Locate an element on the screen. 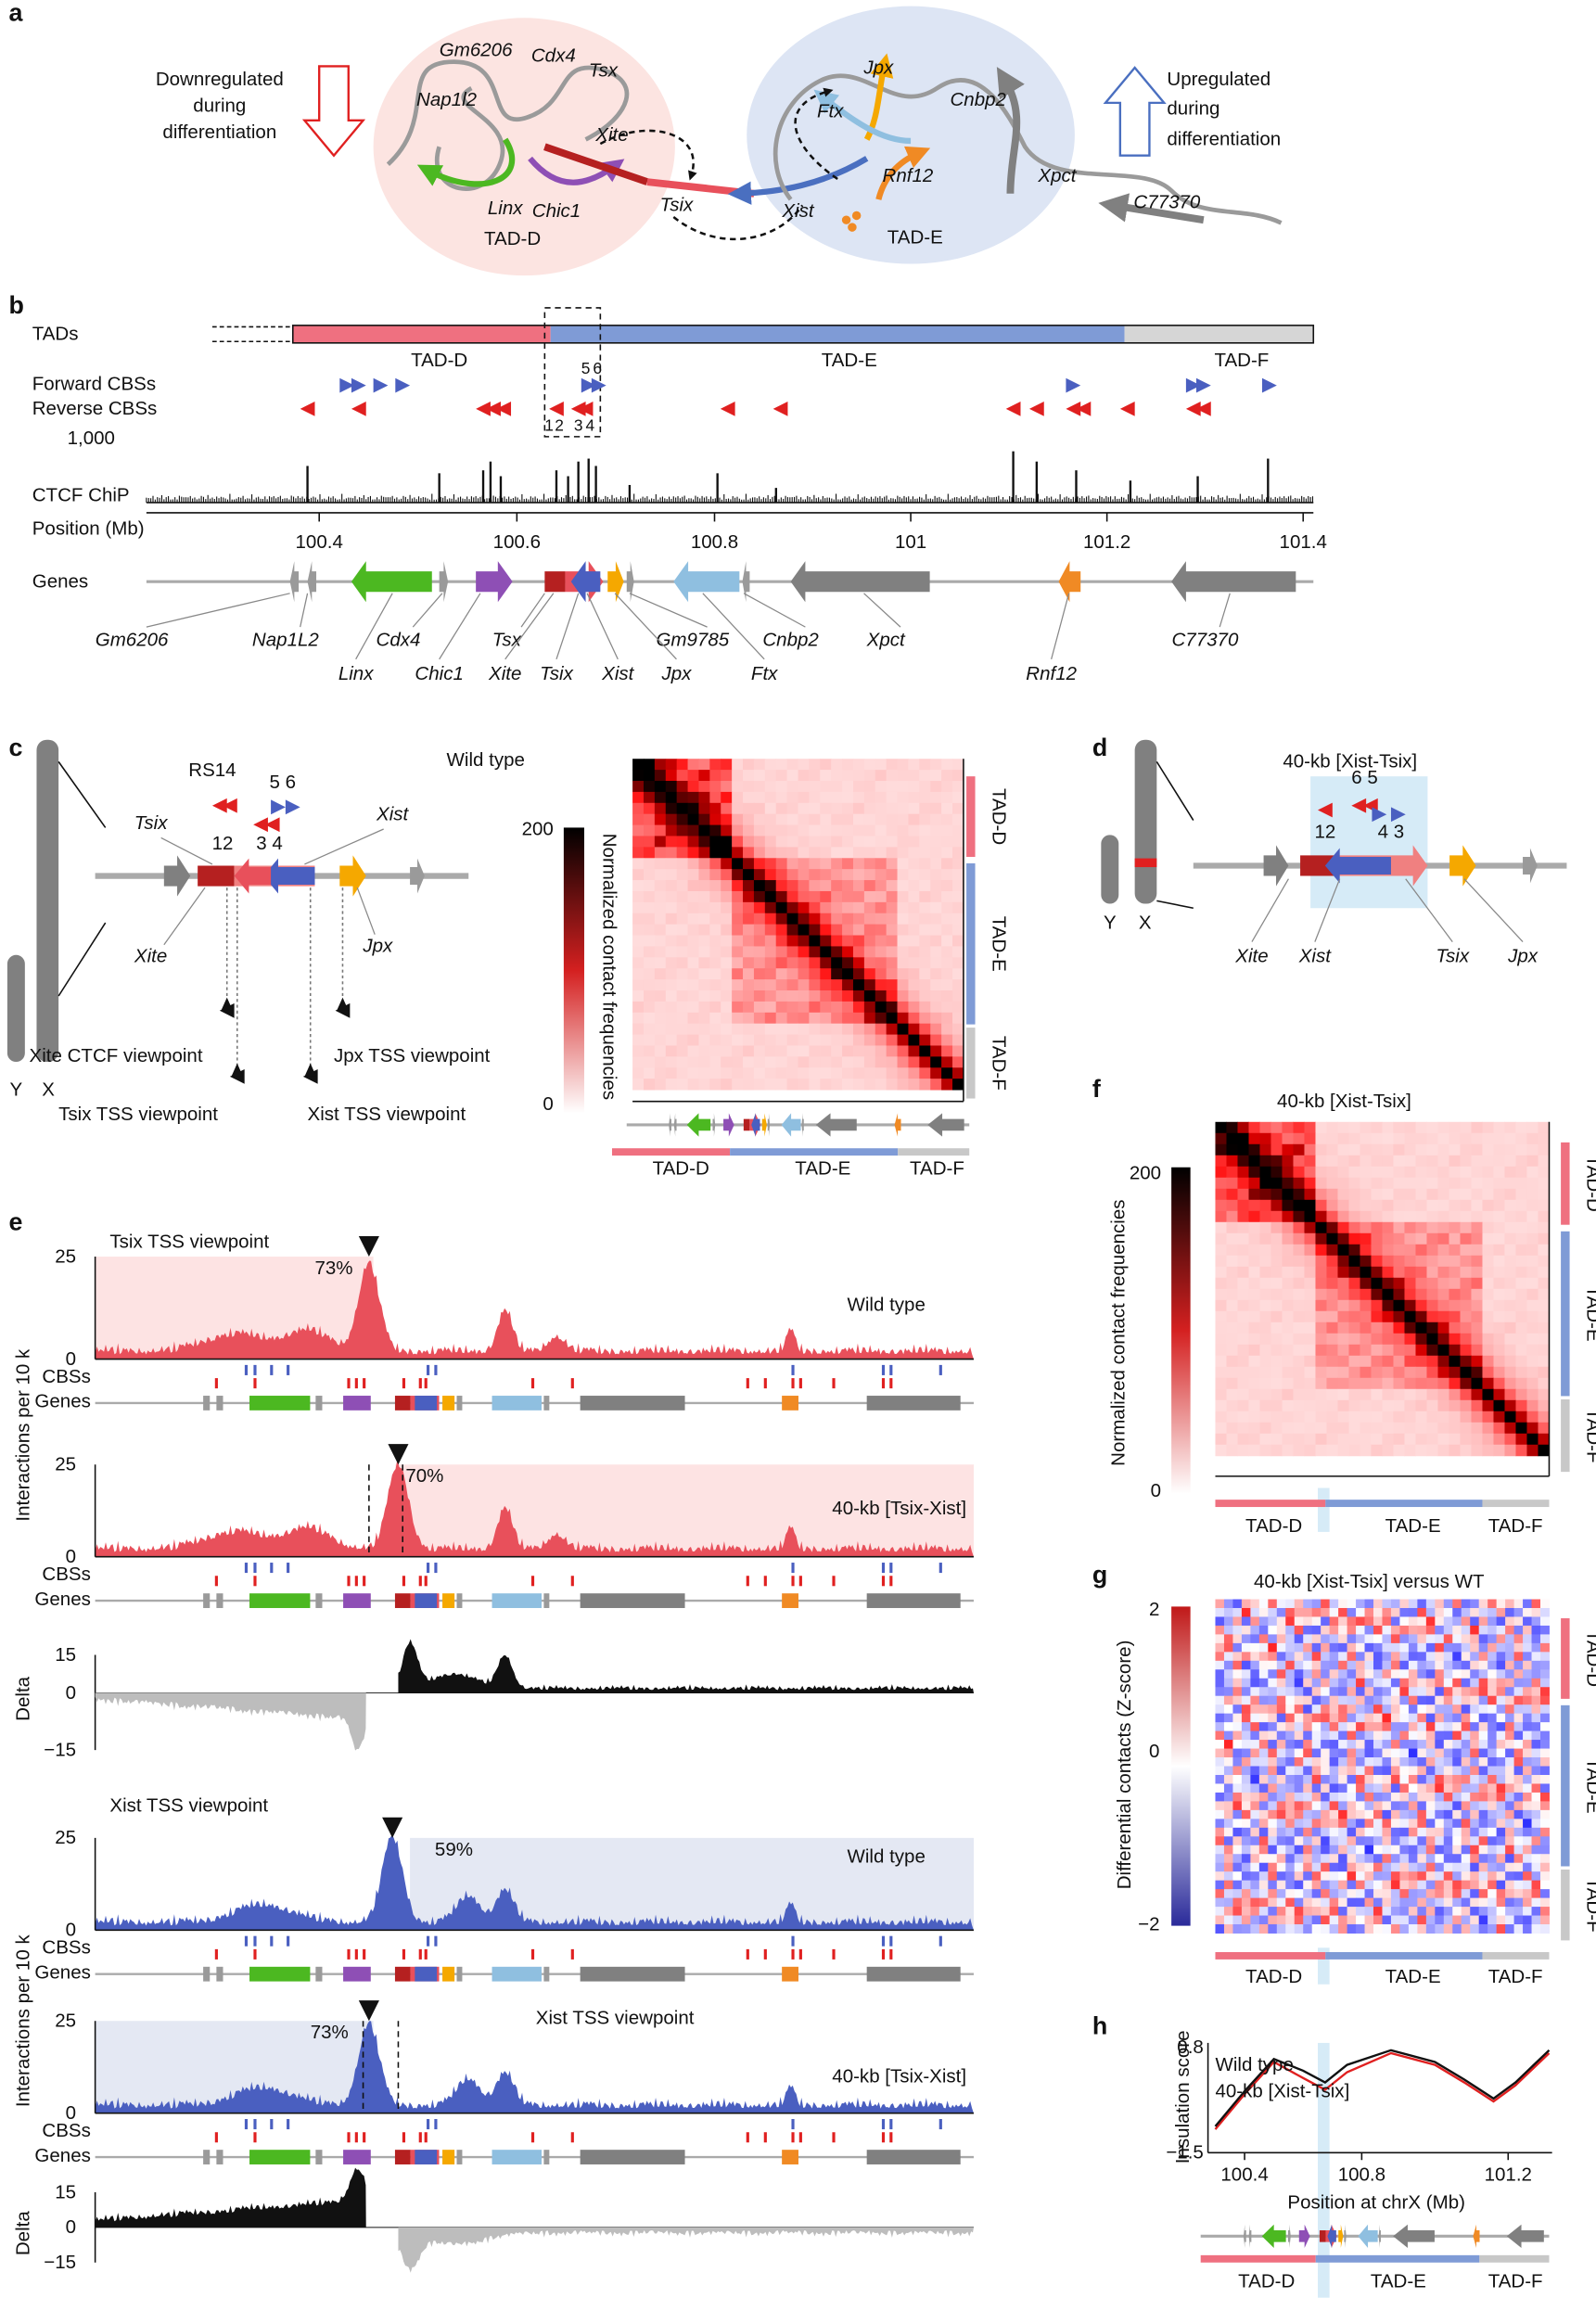  label: Normalized contact frequencies is located at coordinates (609, 967).